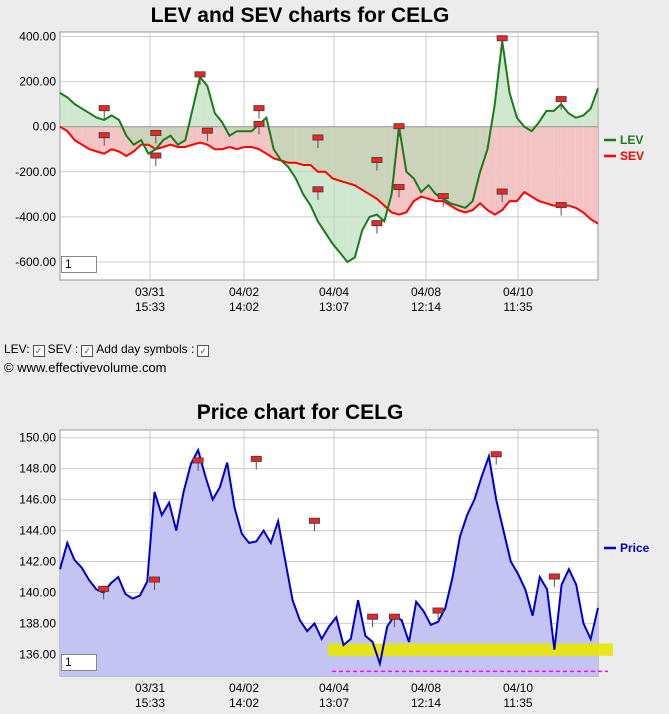  What do you see at coordinates (63, 349) in the screenshot?
I see `sev-label: SEV :` at bounding box center [63, 349].